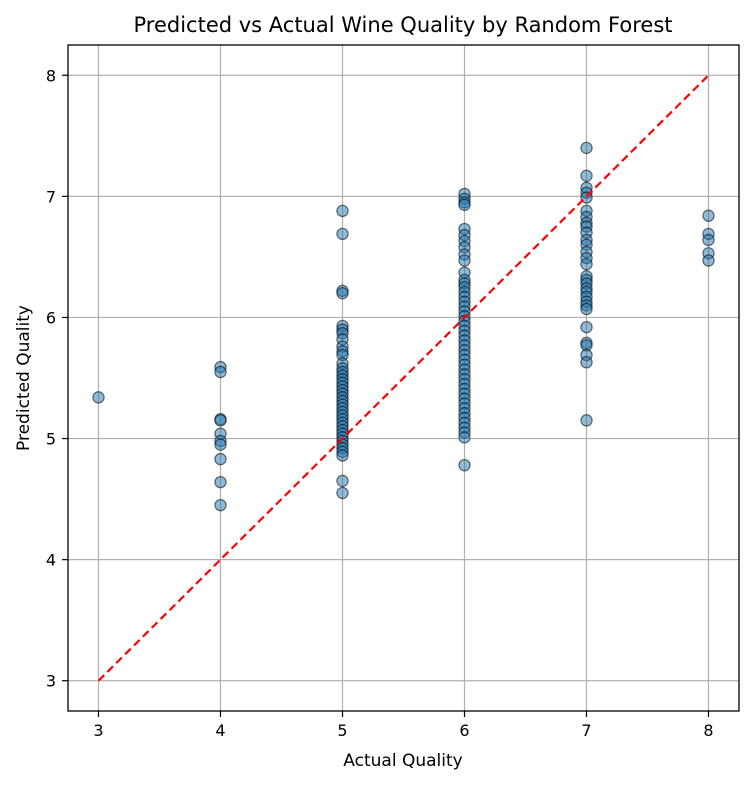  I want to click on y-tick-label-4: 4, so click(51, 560).